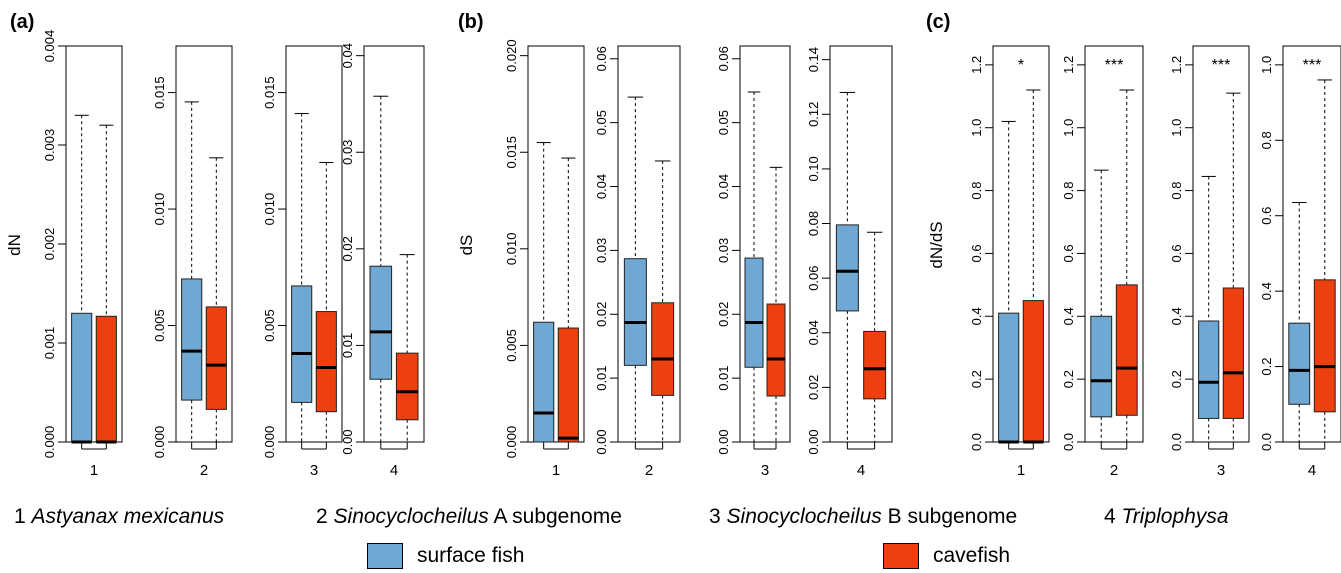 The image size is (1341, 573). I want to click on y-tick-label: 0.004, so click(49, 46).